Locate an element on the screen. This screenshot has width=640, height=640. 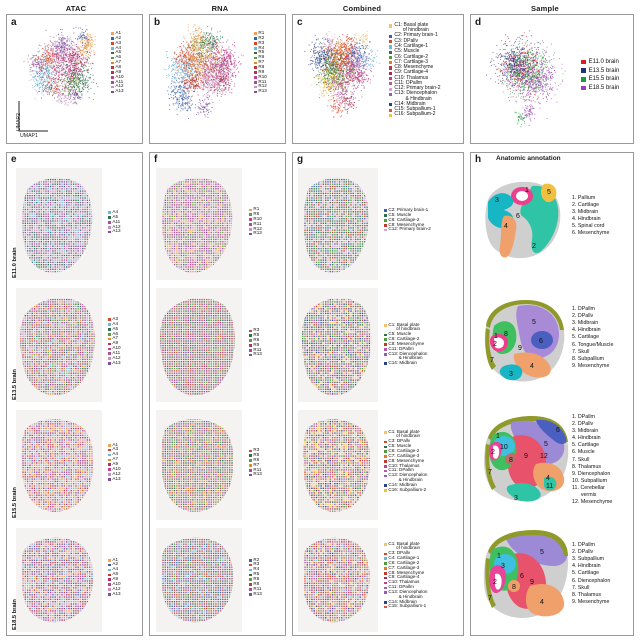
legend-item: R3 is located at coordinates (255, 330).